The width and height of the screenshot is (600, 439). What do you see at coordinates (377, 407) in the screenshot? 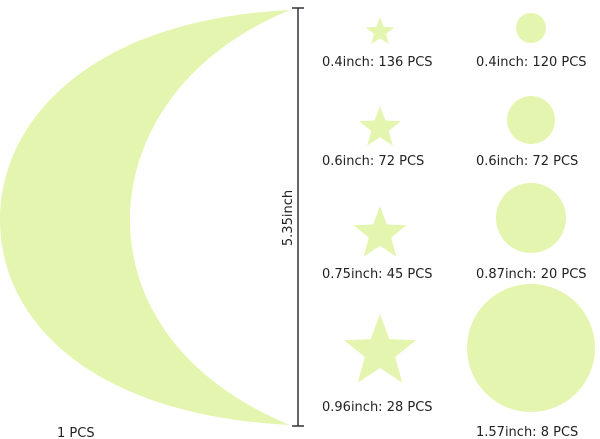
I see `star-label: 0.96inch: 28 PCS` at bounding box center [377, 407].